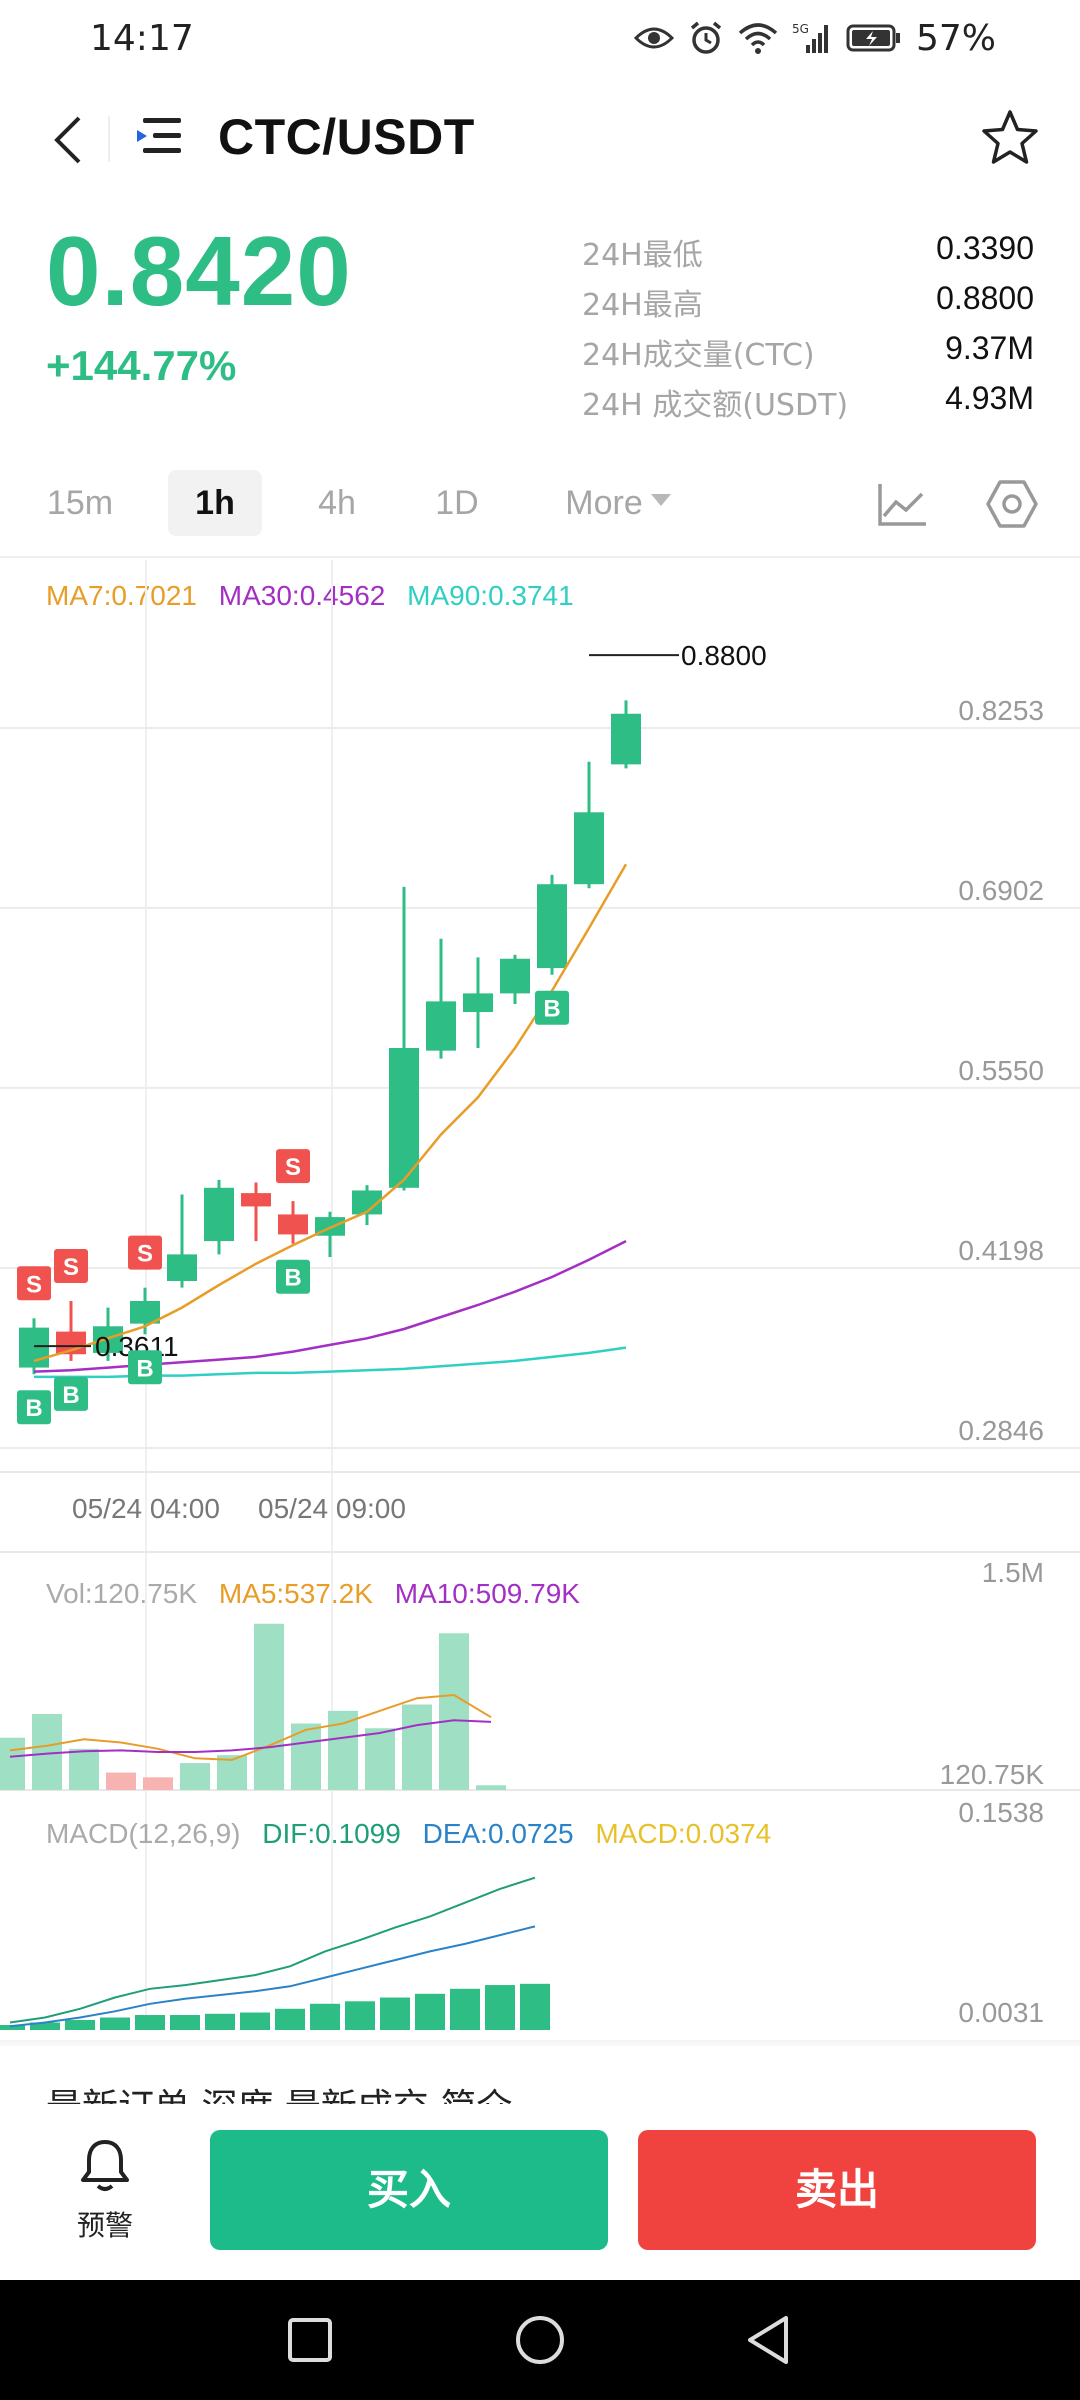  I want to click on ma90-value: MA90:0.3741, so click(490, 595).